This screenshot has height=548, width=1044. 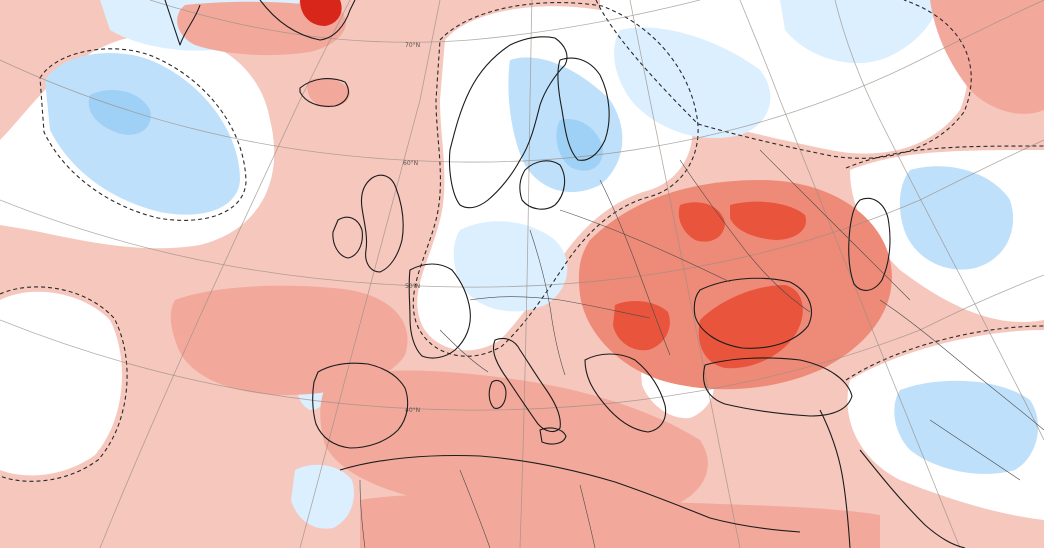 I want to click on warm-core-russia-south, so click(x=768, y=220).